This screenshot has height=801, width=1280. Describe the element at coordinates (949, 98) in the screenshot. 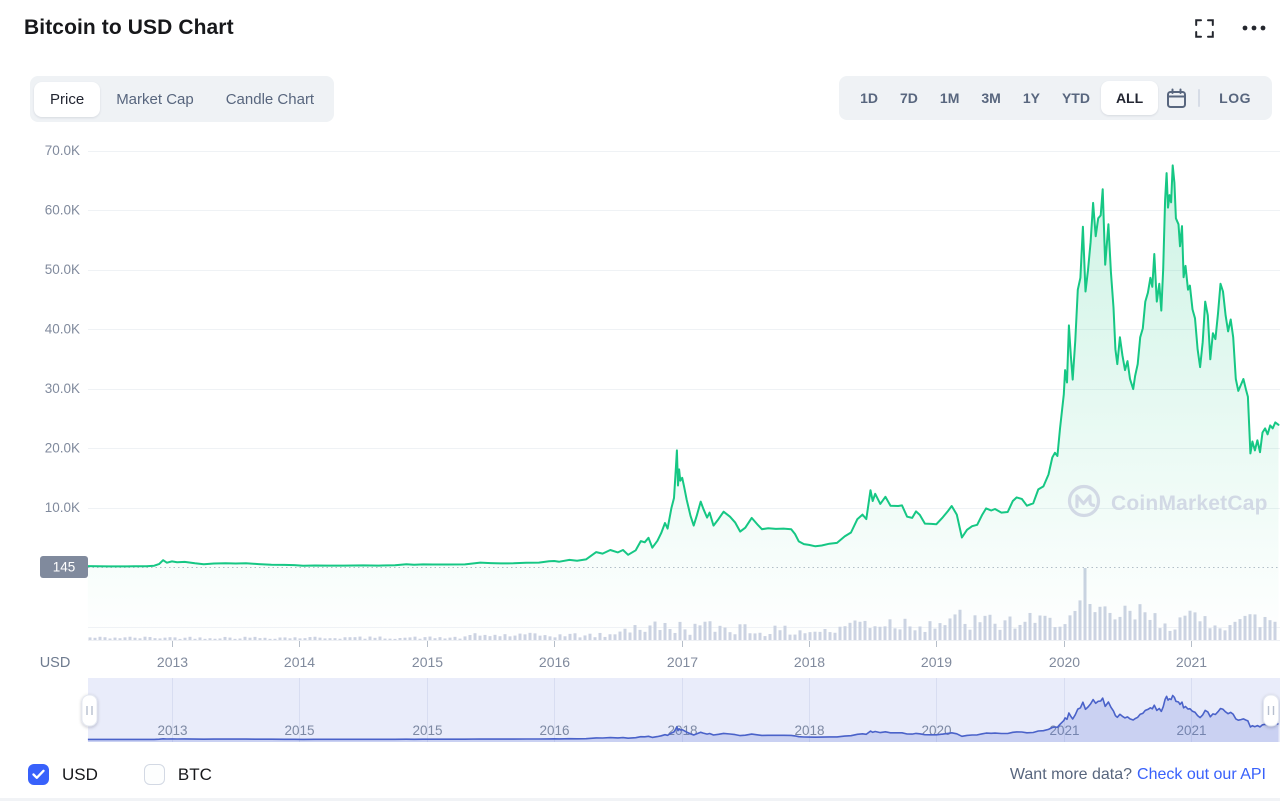

I see `range-1m: 1M` at that location.